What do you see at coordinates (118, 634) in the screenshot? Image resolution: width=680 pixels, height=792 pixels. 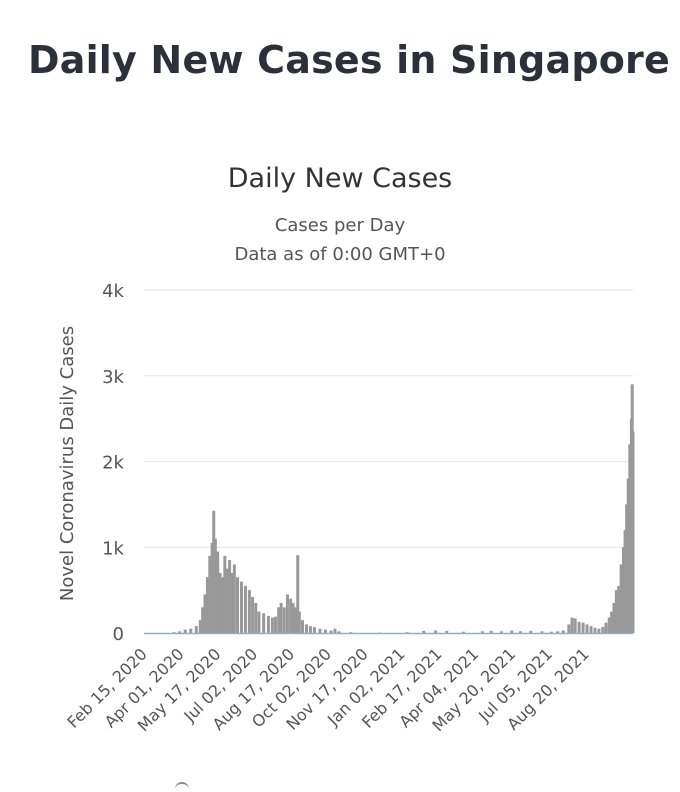 I see `y-tick-label: 0` at bounding box center [118, 634].